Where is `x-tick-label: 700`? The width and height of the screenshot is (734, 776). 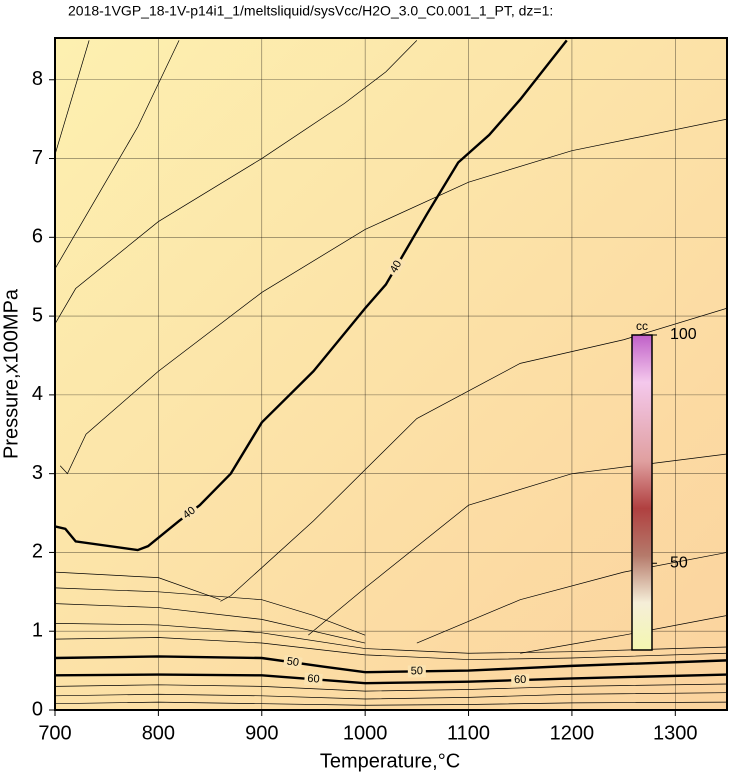
x-tick-label: 700 is located at coordinates (54, 733).